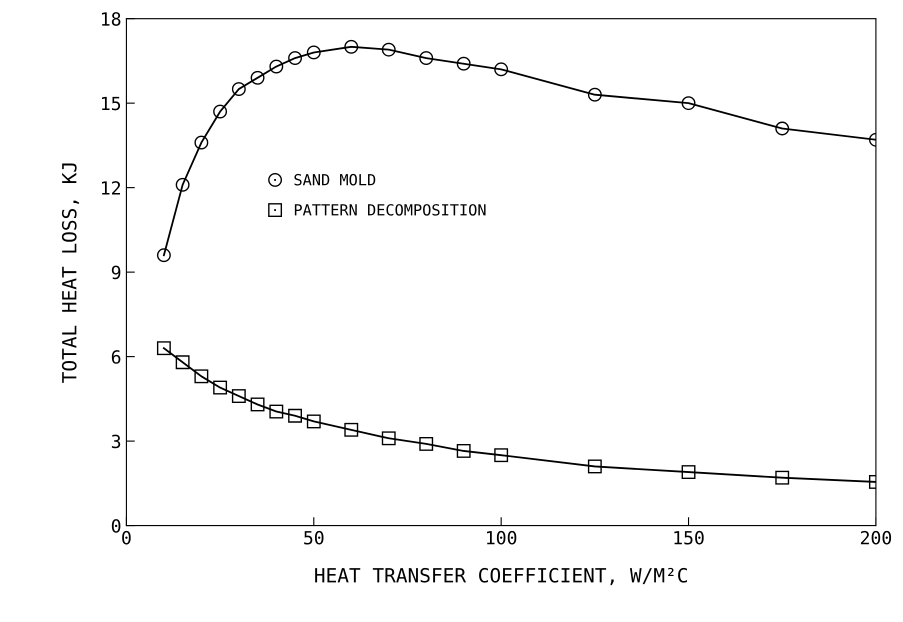 This screenshot has height=622, width=903. Describe the element at coordinates (501, 577) in the screenshot. I see `x-axis-title: HEAT TRANSFER COEFFICIENT, W/M²C` at that location.